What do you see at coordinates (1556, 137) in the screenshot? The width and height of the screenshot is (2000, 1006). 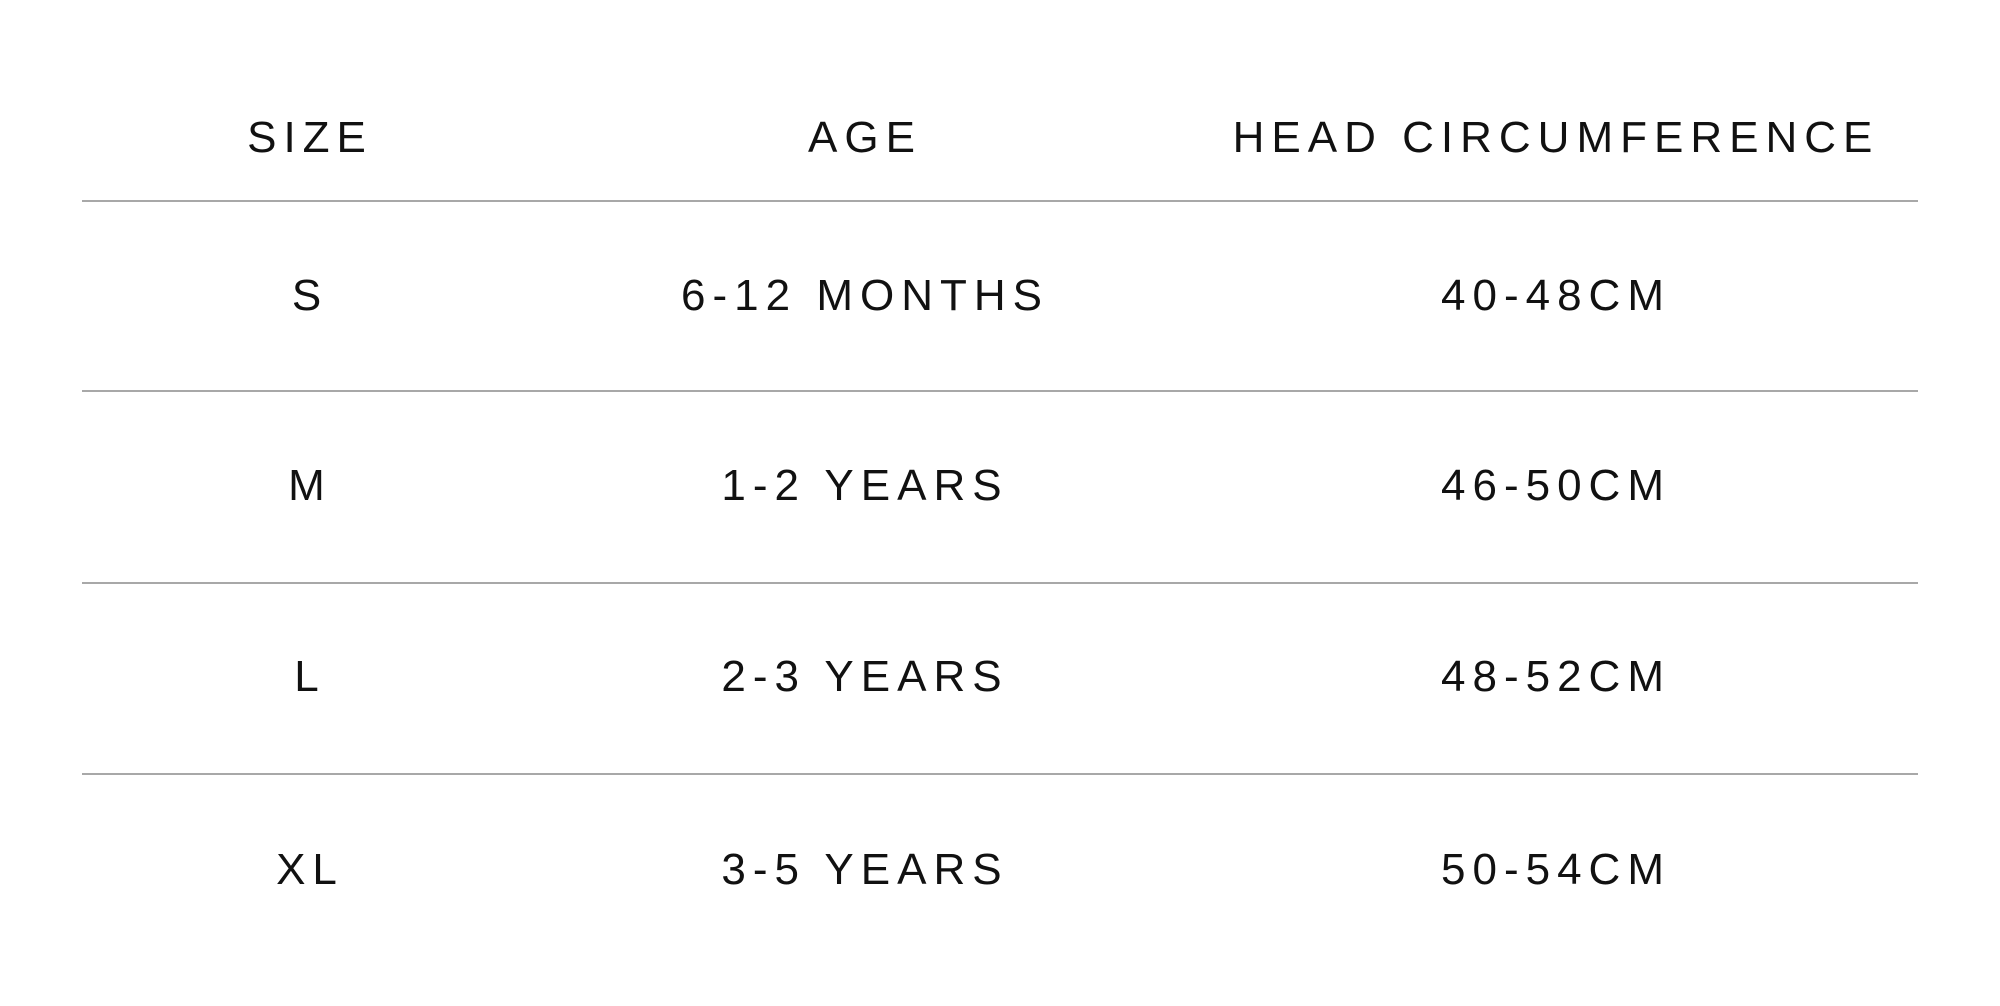 I see `header-head-circumference: HEAD CIRCUMFERENCE` at bounding box center [1556, 137].